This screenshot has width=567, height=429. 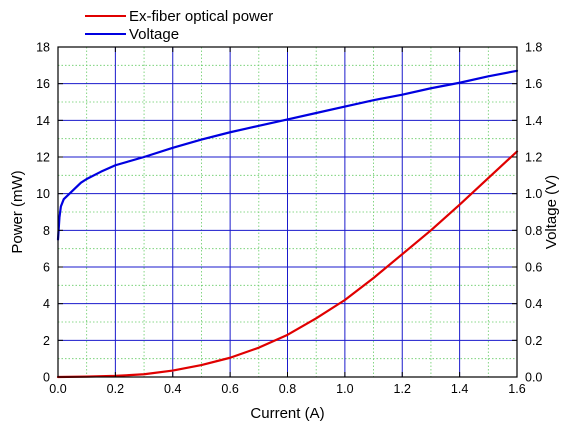 What do you see at coordinates (533, 121) in the screenshot?
I see `y2-tick-label: 1.4` at bounding box center [533, 121].